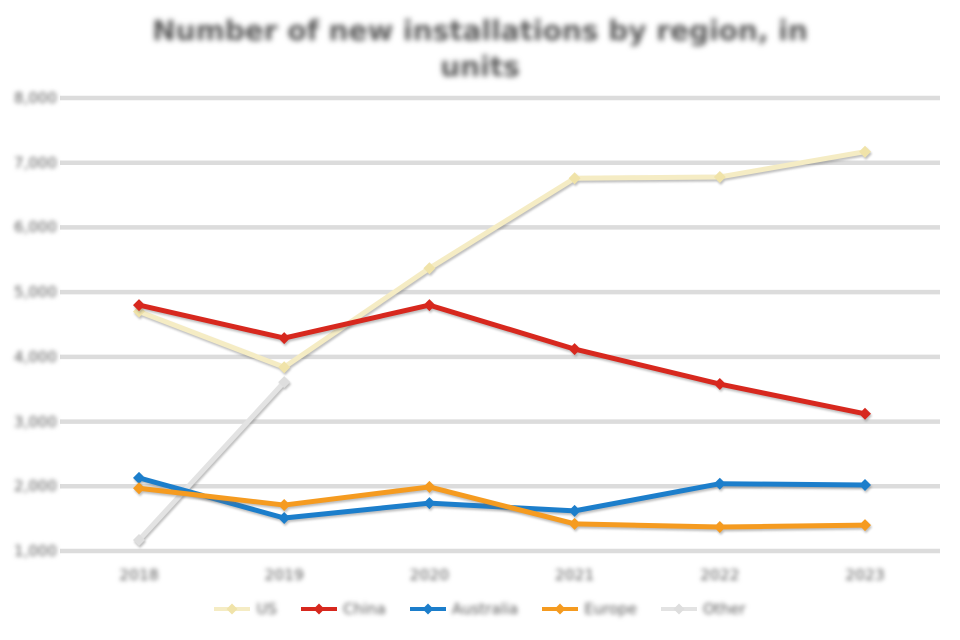 This screenshot has height=640, width=960. What do you see at coordinates (480, 66) in the screenshot?
I see `chart-title-line2: units` at bounding box center [480, 66].